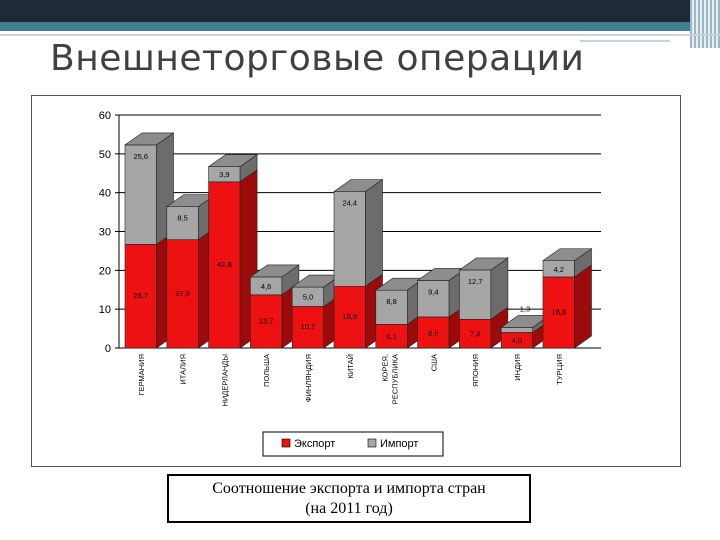 The height and width of the screenshot is (540, 720). Describe the element at coordinates (224, 380) in the screenshot. I see `category-label: НИДЕРЛАНДЫ` at that location.